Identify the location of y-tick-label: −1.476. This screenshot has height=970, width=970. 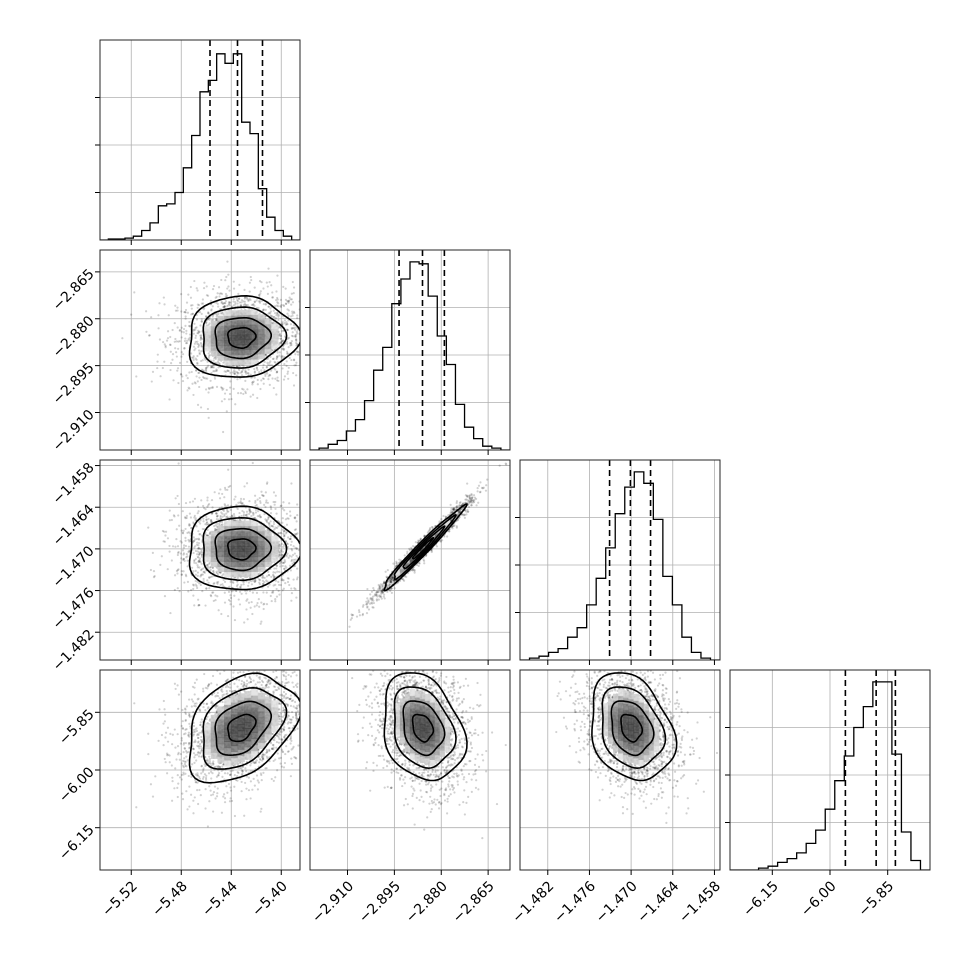
(74, 609).